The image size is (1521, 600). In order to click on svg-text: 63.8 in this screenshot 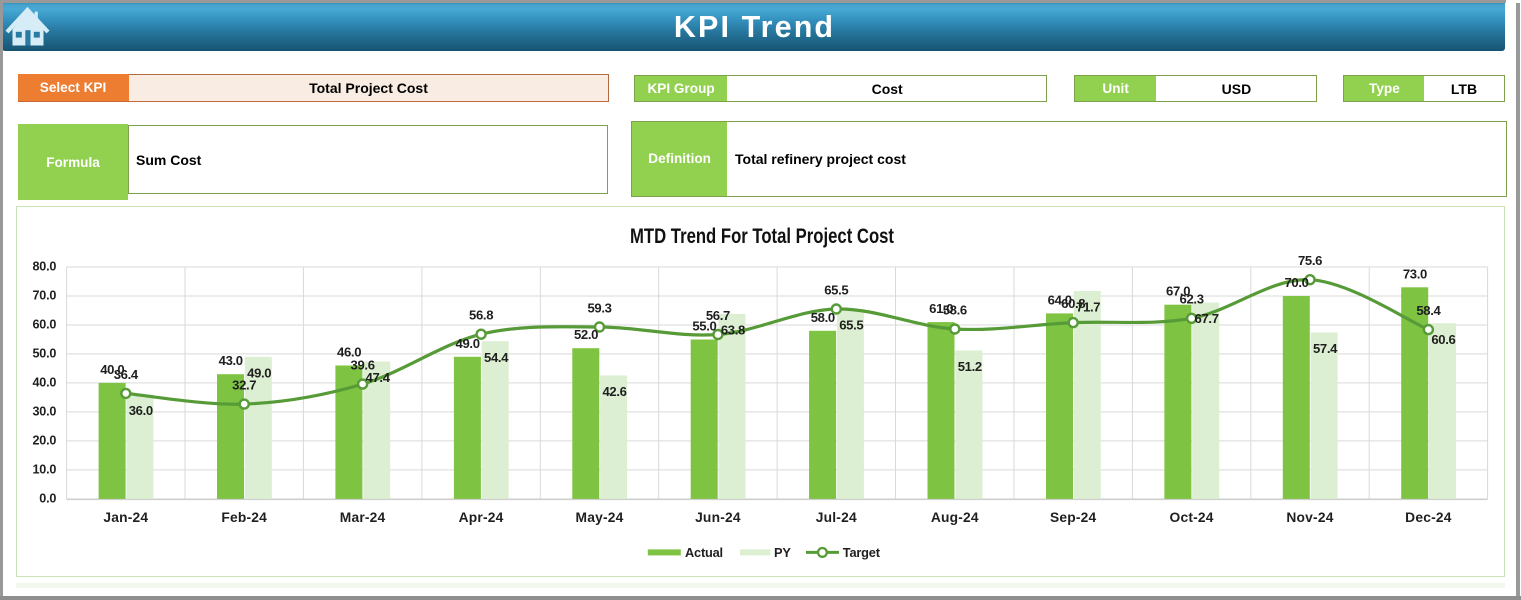, I will do `click(733, 330)`.